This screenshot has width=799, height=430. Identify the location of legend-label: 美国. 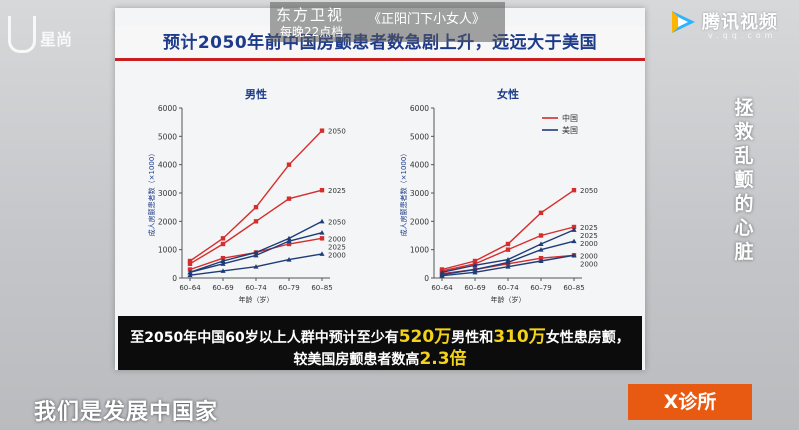
(570, 130).